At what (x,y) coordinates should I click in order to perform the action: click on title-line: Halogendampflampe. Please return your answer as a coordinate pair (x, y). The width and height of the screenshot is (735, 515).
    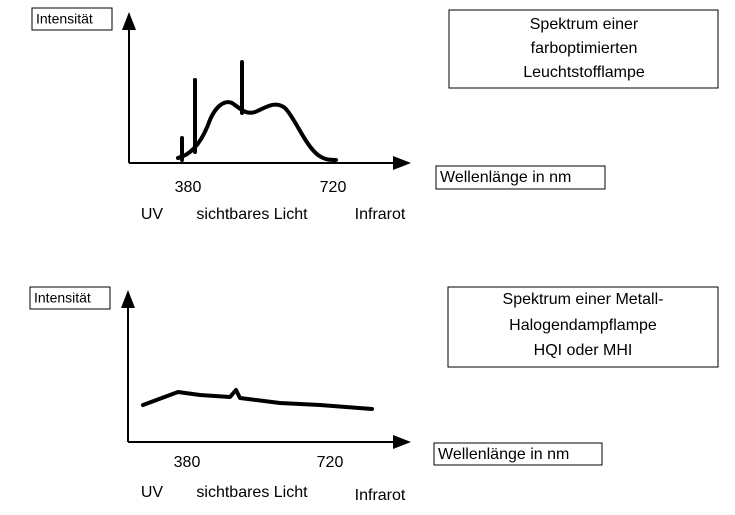
    Looking at the image, I should click on (583, 325).